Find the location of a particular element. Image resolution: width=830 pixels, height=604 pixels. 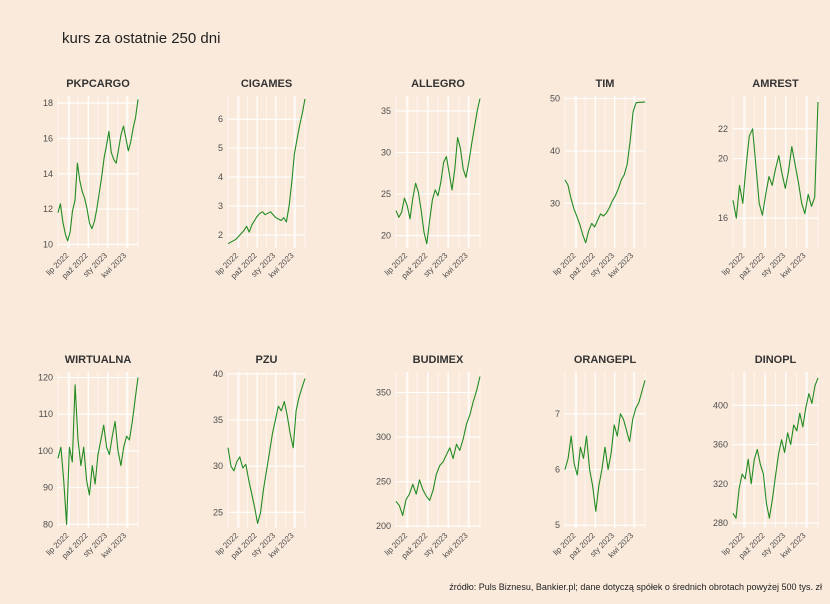

y-tick-label: 300 is located at coordinates (383, 437).